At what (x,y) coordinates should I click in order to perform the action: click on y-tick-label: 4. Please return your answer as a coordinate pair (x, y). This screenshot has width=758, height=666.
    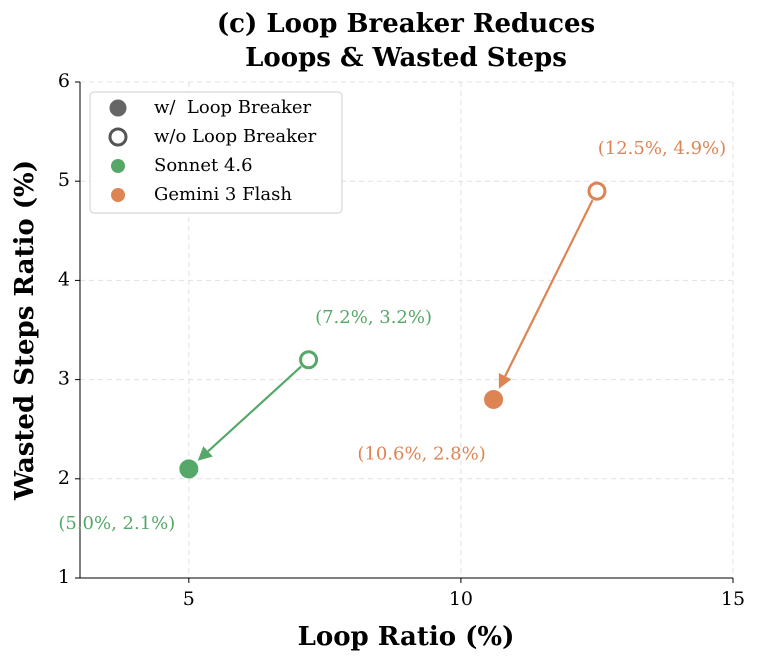
    Looking at the image, I should click on (64, 279).